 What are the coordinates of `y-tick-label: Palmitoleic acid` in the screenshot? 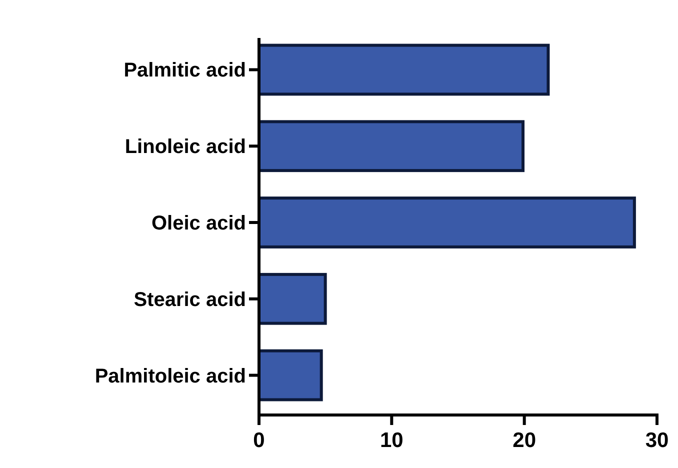 It's located at (170, 376).